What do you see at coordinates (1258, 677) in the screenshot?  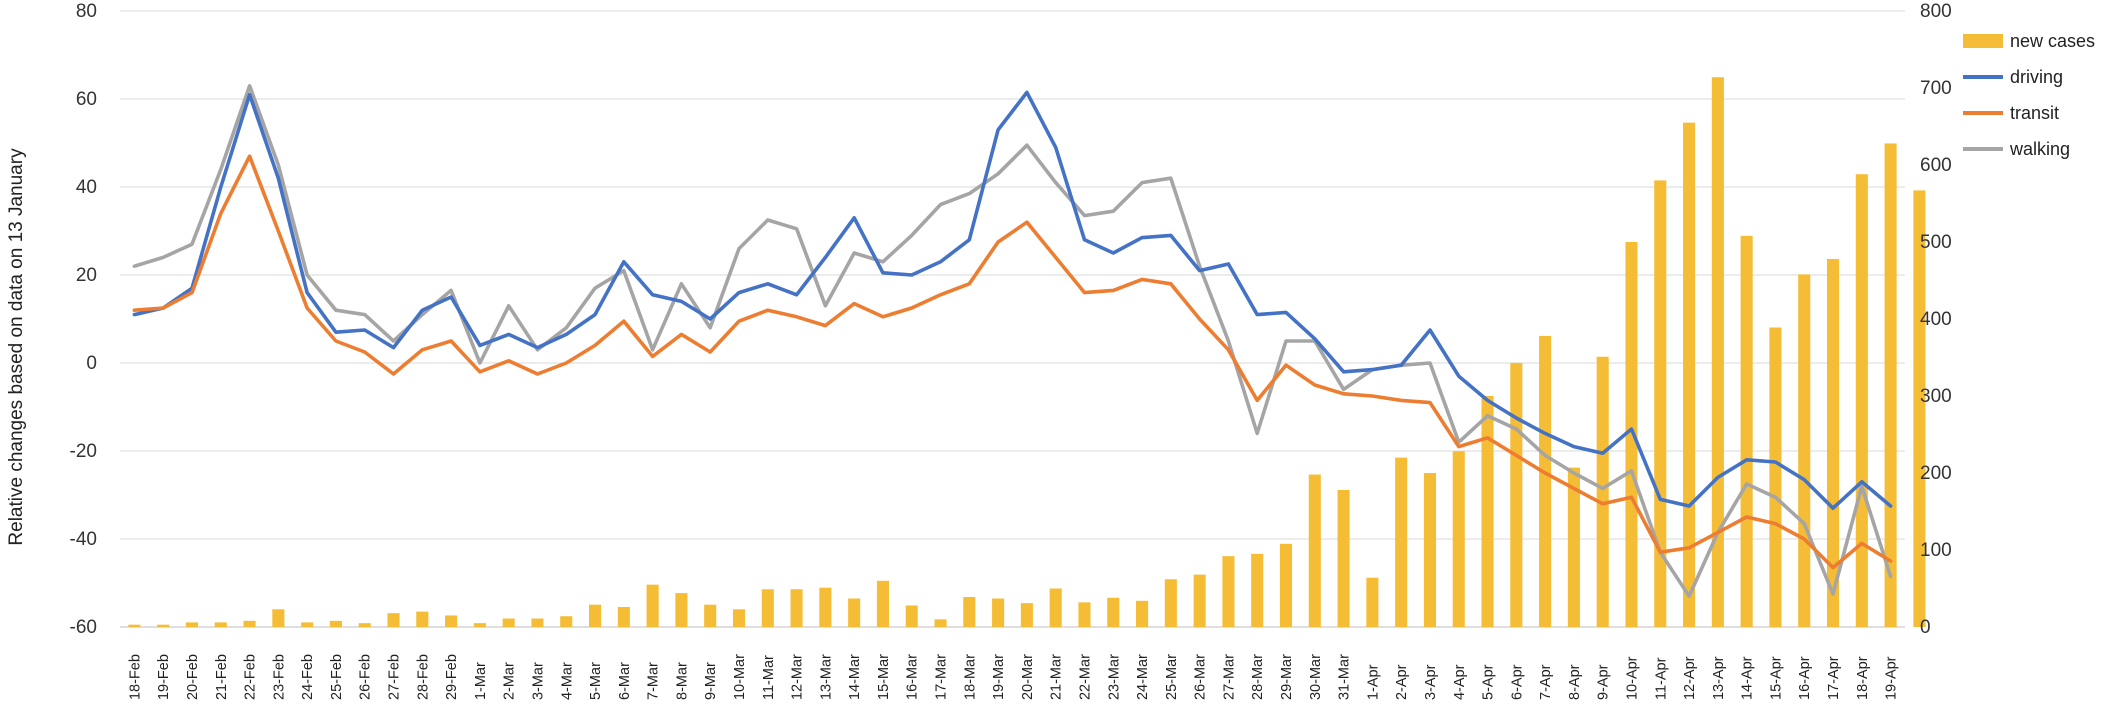 I see `x-tick-label: 28-Mar` at bounding box center [1258, 677].